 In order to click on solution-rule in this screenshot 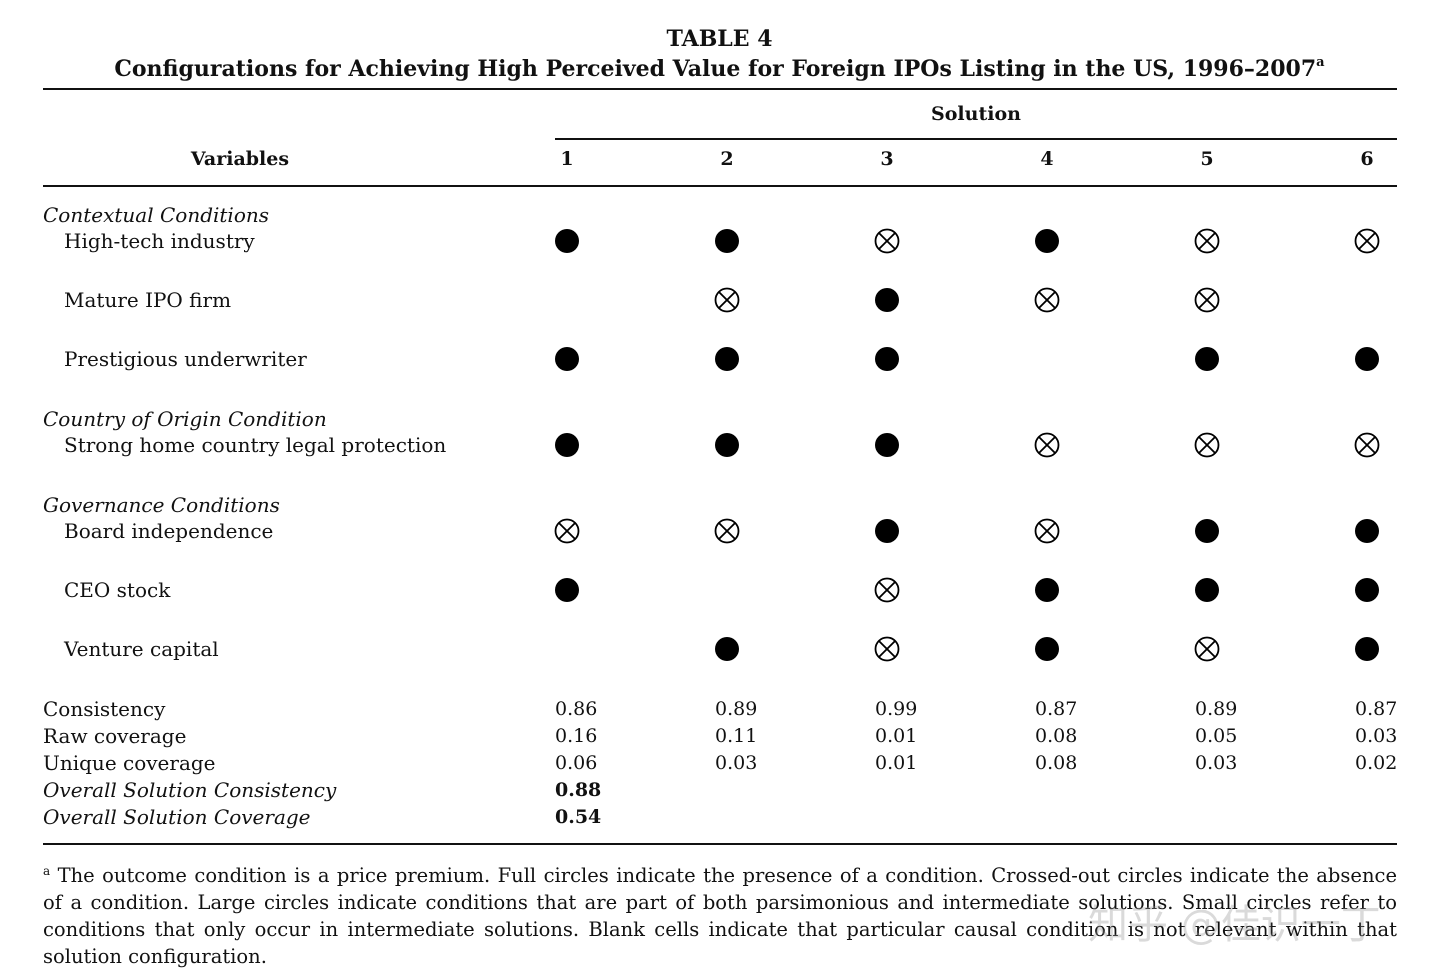, I will do `click(976, 139)`.